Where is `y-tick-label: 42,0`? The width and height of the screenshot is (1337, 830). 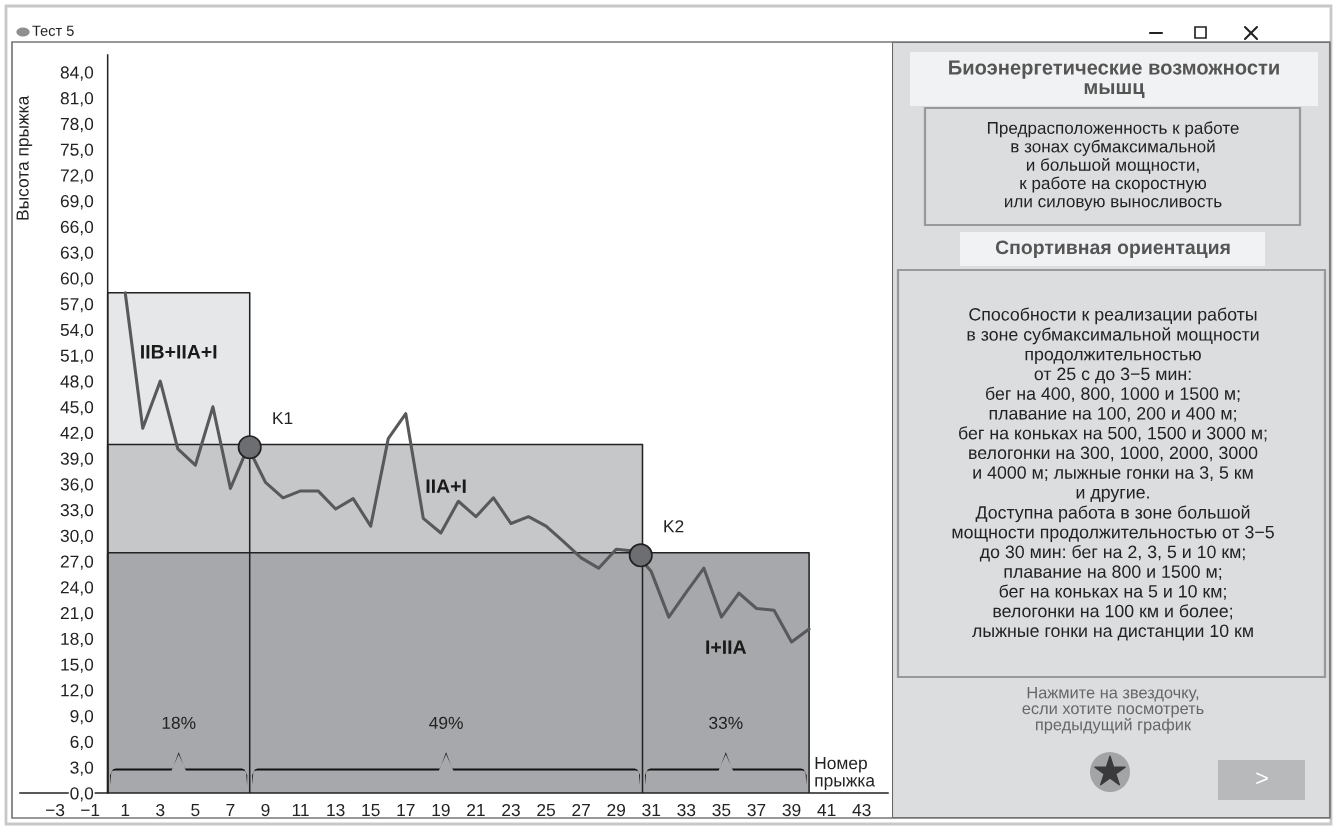
y-tick-label: 42,0 is located at coordinates (77, 434).